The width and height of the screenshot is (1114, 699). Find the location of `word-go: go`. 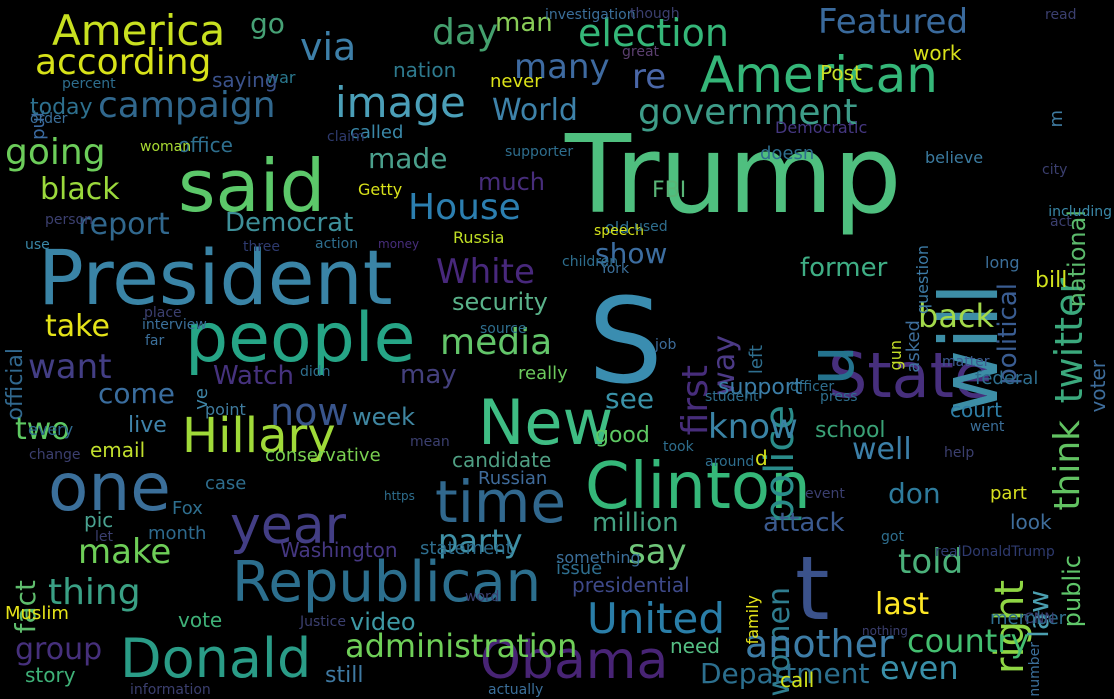

word-go: go is located at coordinates (267, 23).